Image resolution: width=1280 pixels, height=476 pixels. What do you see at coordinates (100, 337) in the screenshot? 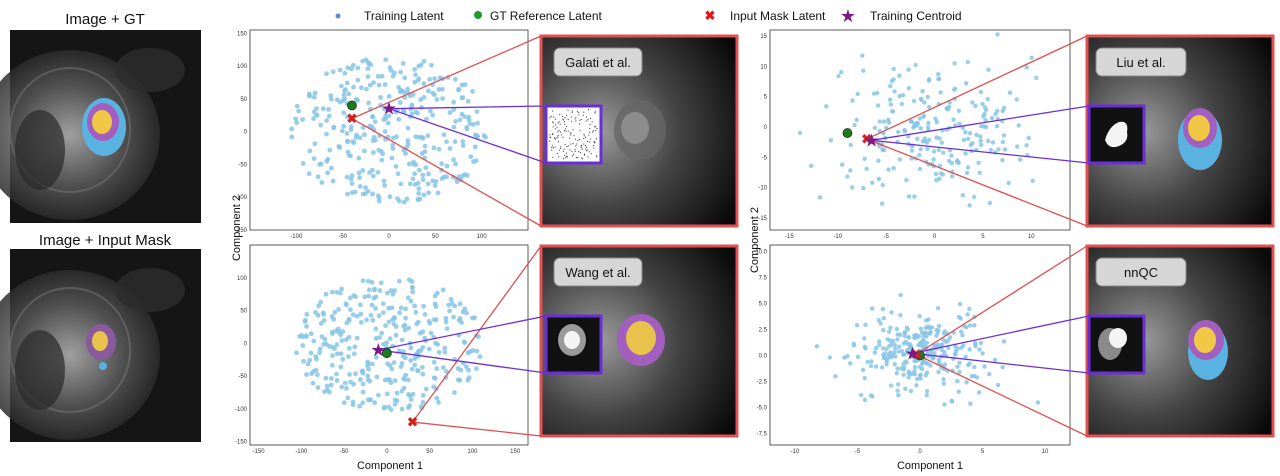
I see `mri-image-mask: Image + Input Mask` at bounding box center [100, 337].